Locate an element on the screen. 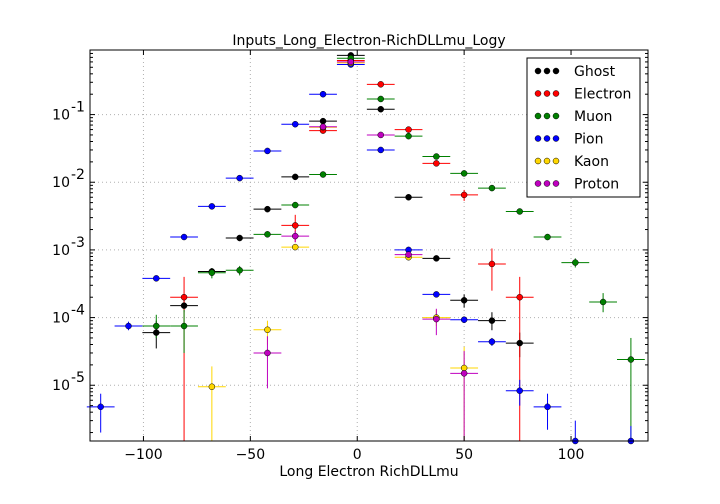 The image size is (720, 504). y-tick-exponent: -3 is located at coordinates (78, 243).